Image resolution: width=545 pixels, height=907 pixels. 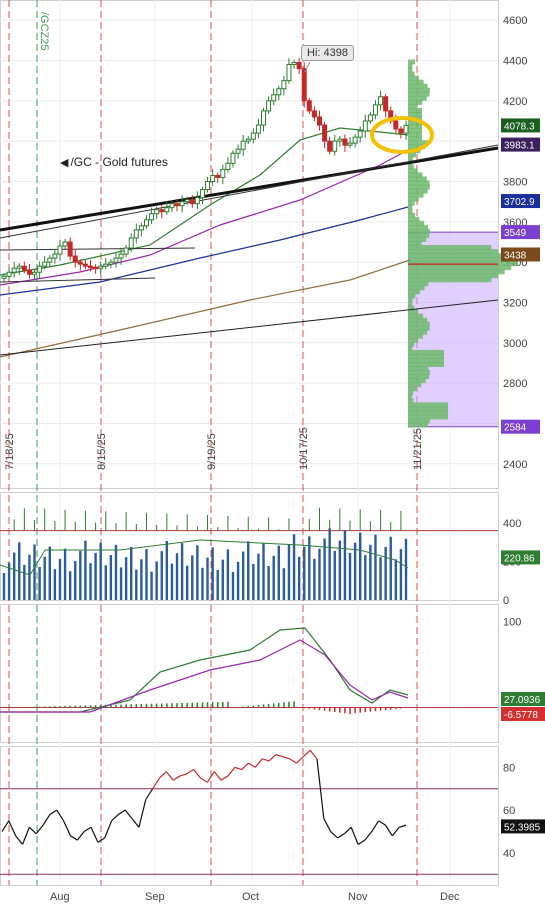 I want to click on lower-trendline, so click(x=249, y=327).